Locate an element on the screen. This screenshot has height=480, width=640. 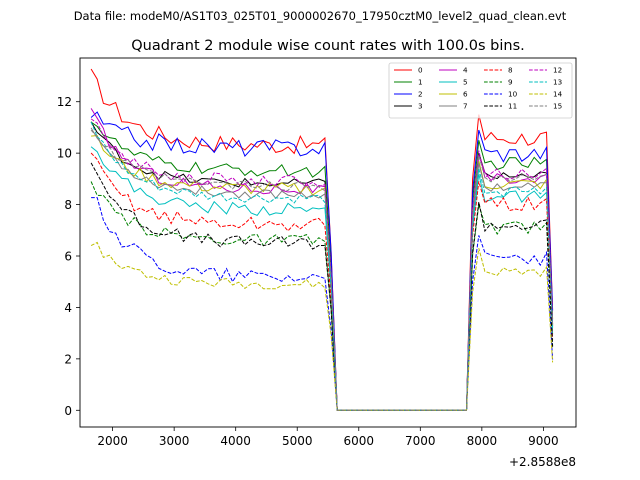
x-axis-offset-label: +2.8588e8 is located at coordinates (542, 462).